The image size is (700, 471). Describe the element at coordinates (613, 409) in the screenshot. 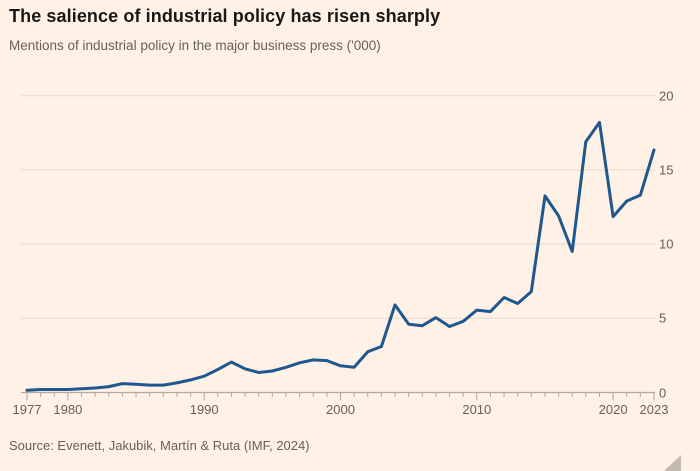

I see `x-tick-label: 2020` at that location.